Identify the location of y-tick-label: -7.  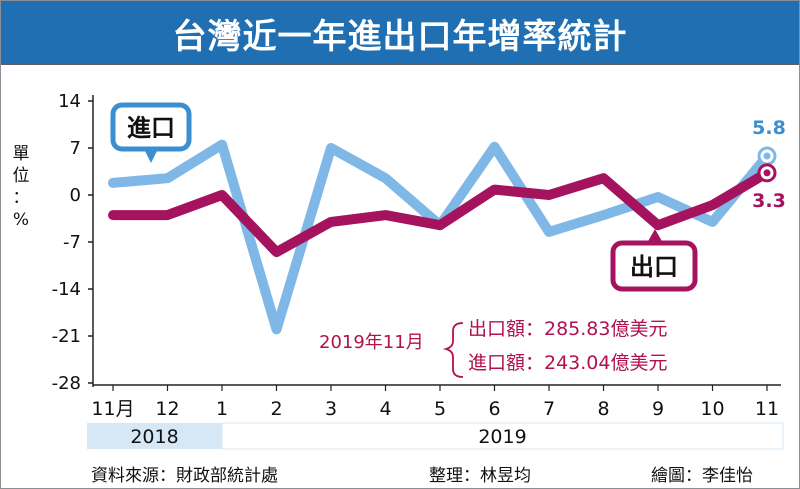
(72, 242).